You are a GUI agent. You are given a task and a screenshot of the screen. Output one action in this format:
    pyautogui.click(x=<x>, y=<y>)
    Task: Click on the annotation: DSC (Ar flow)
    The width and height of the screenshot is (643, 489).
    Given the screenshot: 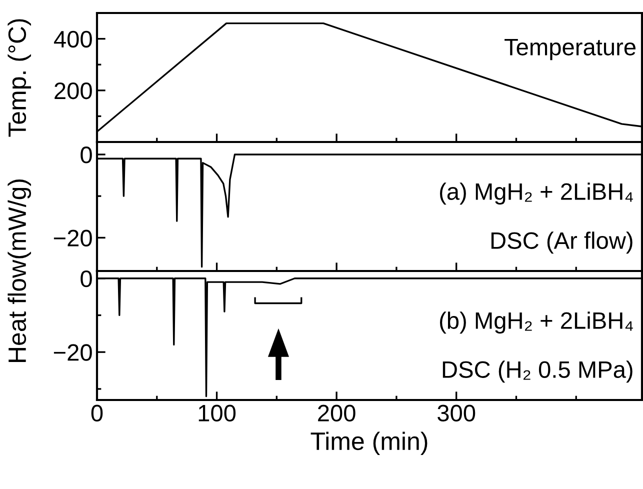 What is the action you would take?
    pyautogui.click(x=561, y=243)
    